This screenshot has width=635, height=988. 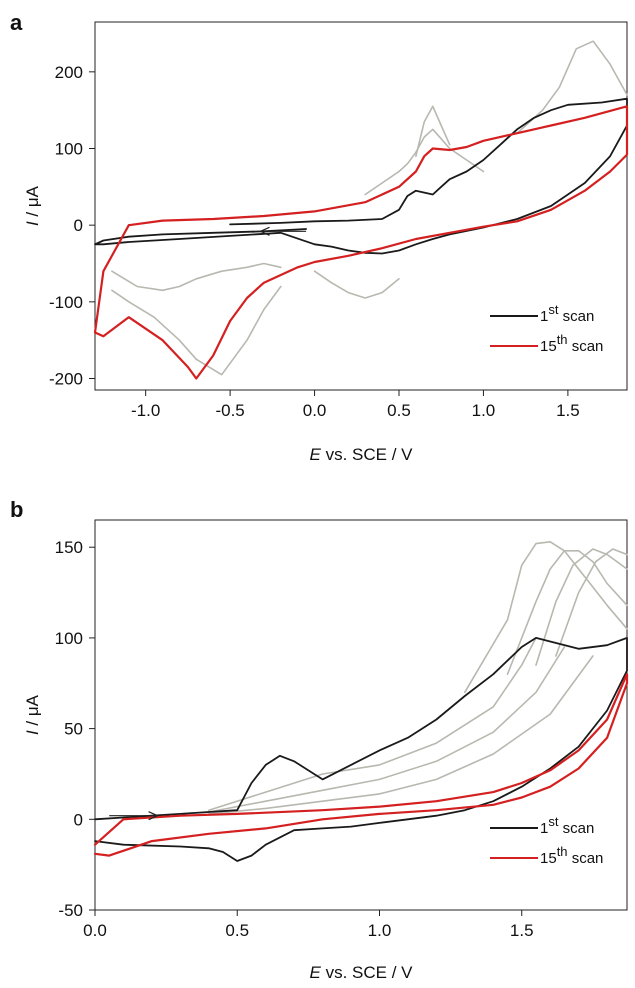 I want to click on panel-label-b: b, so click(x=16, y=509).